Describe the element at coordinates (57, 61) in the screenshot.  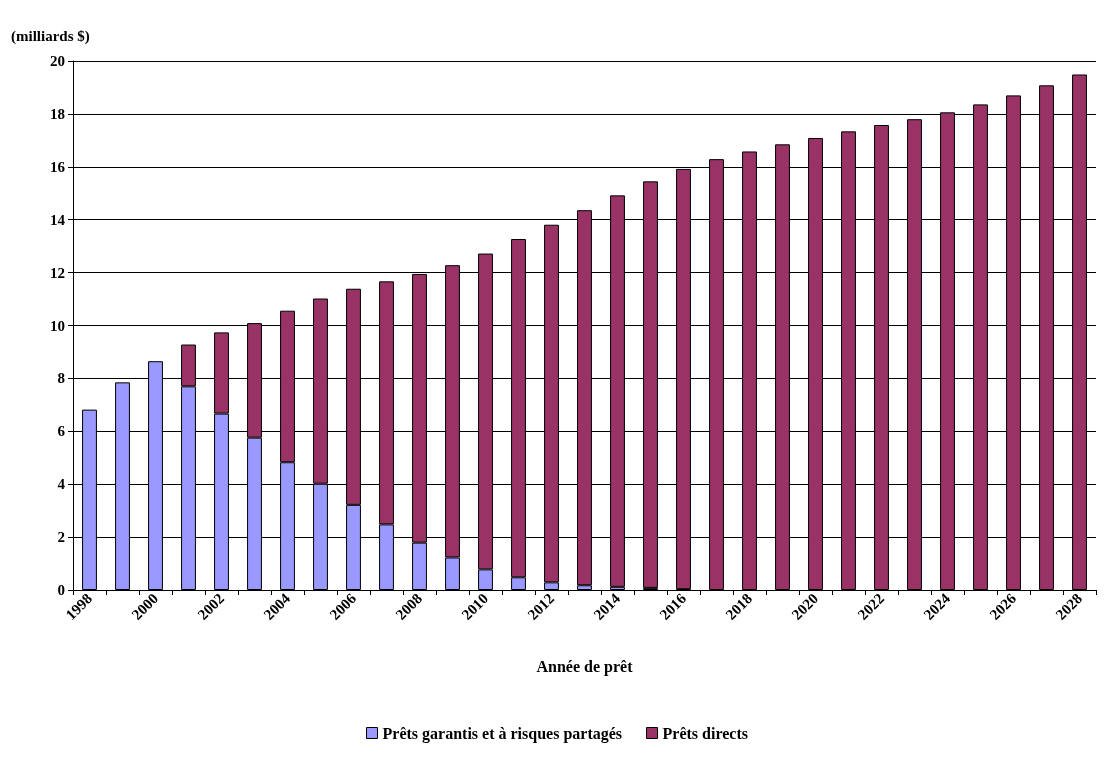
I see `y-tick-label: 20` at that location.